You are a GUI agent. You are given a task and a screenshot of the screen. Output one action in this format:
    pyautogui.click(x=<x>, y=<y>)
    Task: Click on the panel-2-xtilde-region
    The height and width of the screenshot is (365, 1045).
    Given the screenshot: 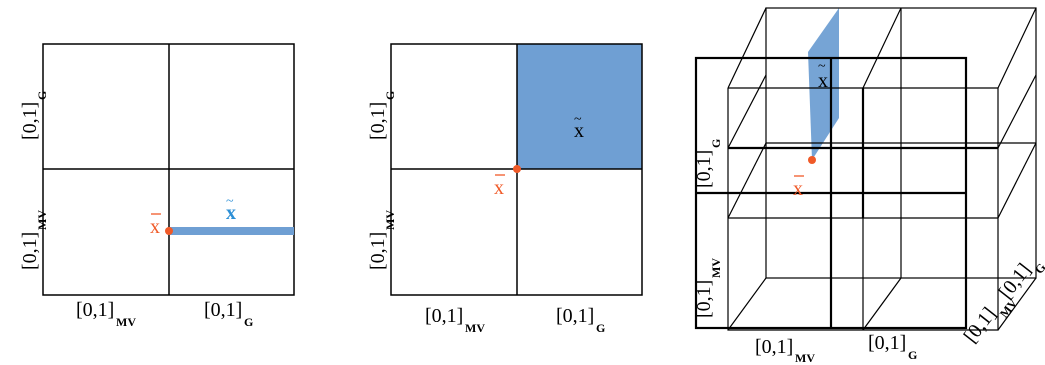 What is the action you would take?
    pyautogui.click(x=579, y=106)
    